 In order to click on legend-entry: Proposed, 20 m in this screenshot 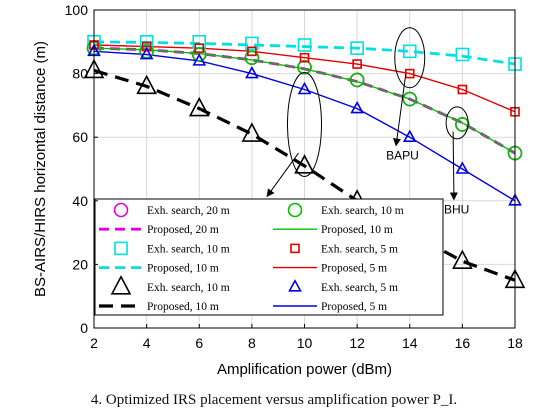, I will do `click(159, 230)`.